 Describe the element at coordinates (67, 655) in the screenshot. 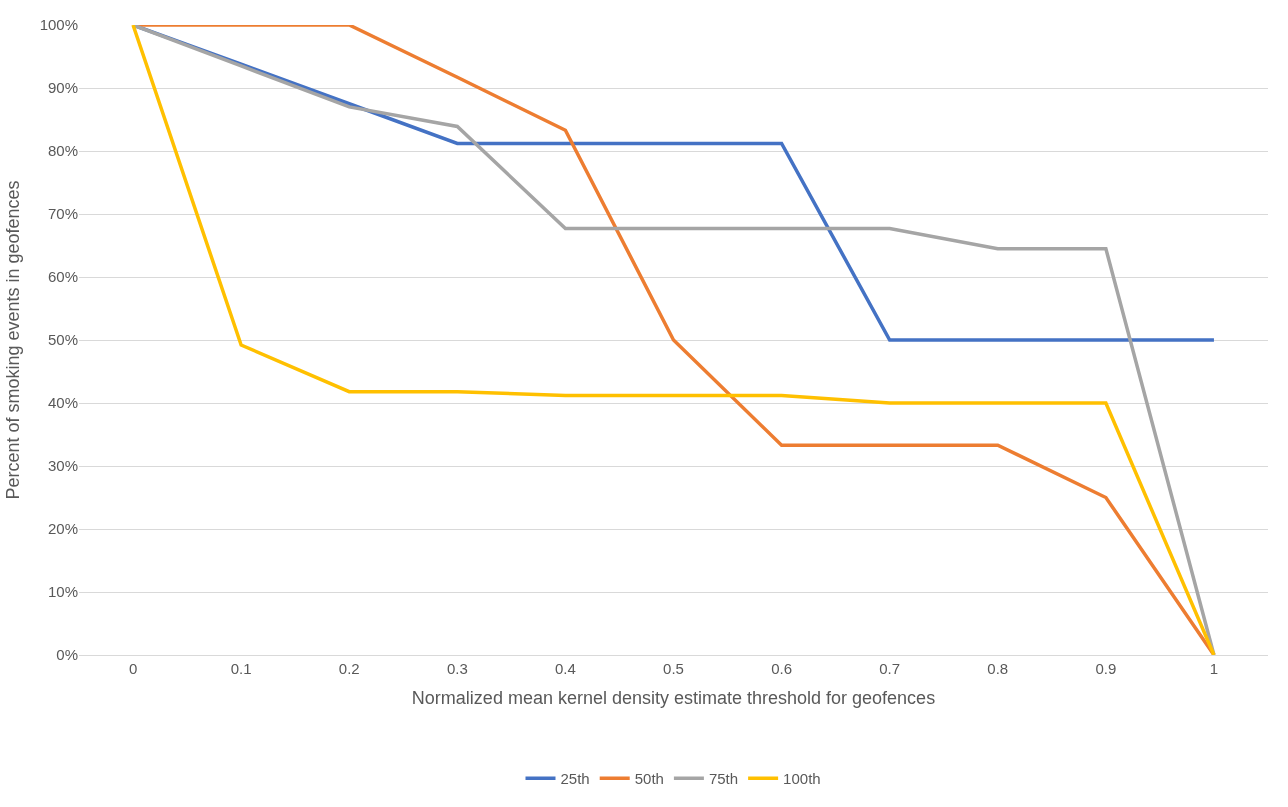

I see `y-tick-label: 0%` at that location.